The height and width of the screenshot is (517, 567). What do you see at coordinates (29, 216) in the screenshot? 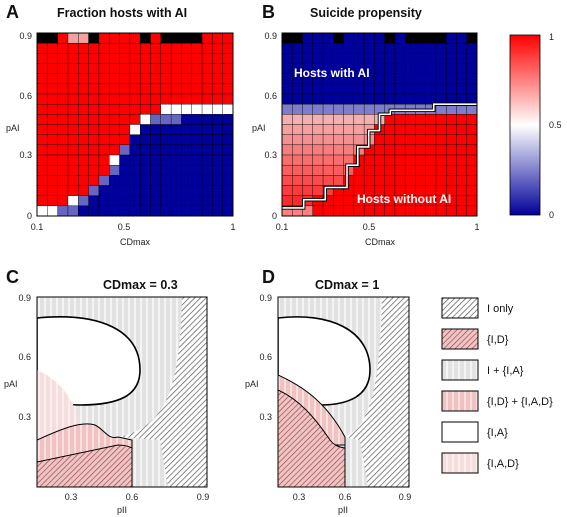
I see `panel-a-ytick: 0` at bounding box center [29, 216].